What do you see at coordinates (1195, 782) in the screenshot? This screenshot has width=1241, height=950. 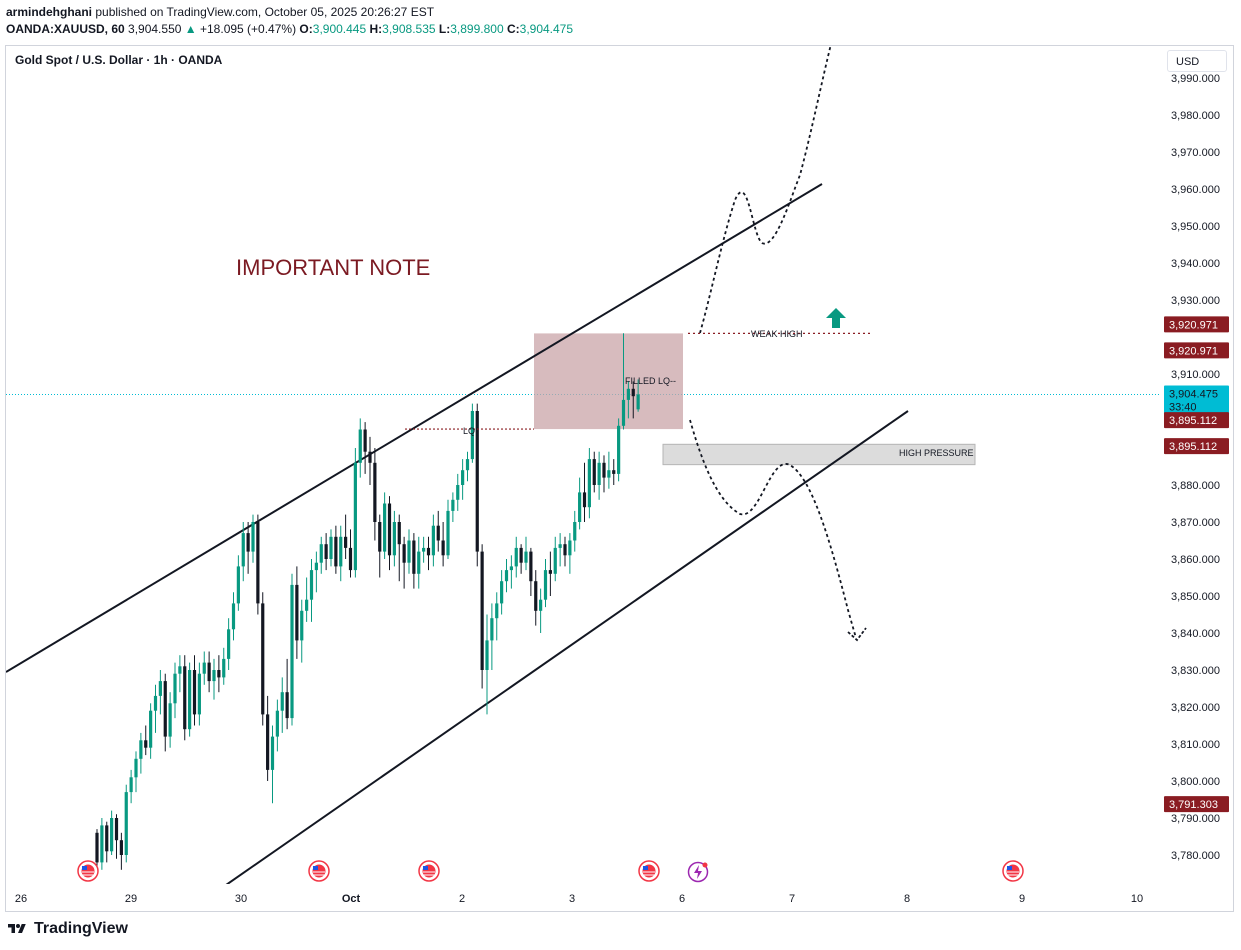 I see `y-tick-label: 3,800.000` at bounding box center [1195, 782].